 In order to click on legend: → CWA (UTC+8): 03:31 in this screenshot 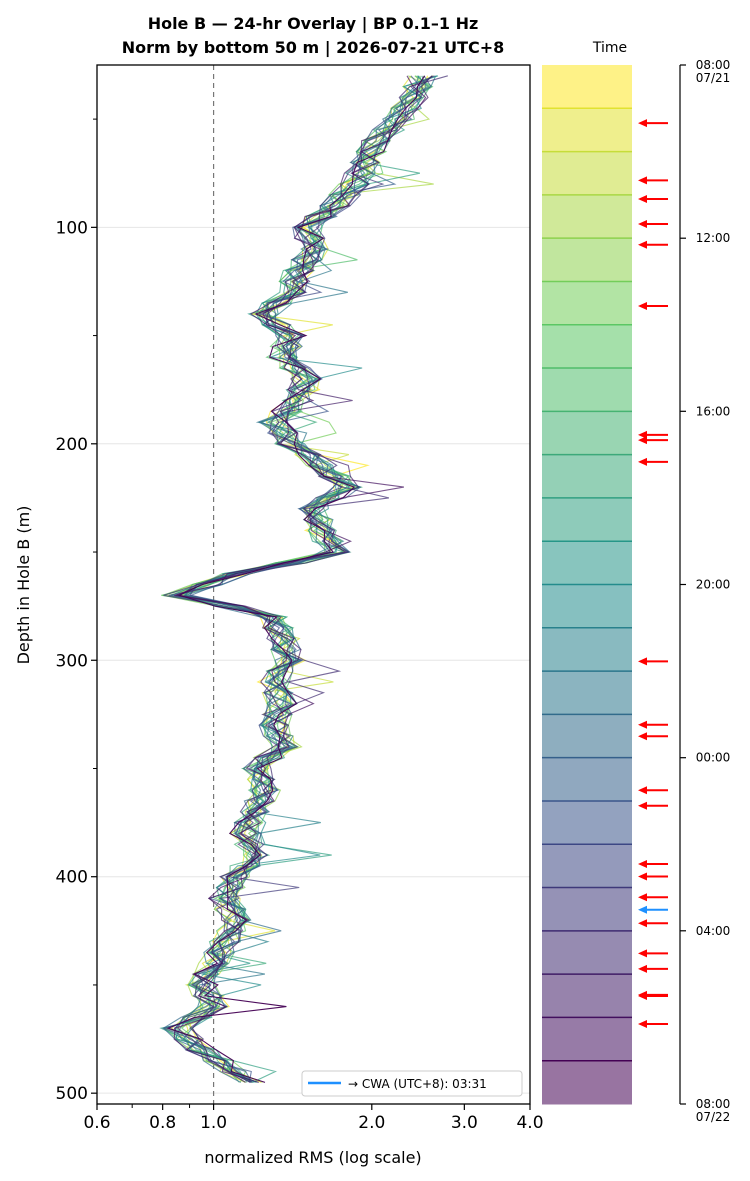, I will do `click(412, 1083)`.